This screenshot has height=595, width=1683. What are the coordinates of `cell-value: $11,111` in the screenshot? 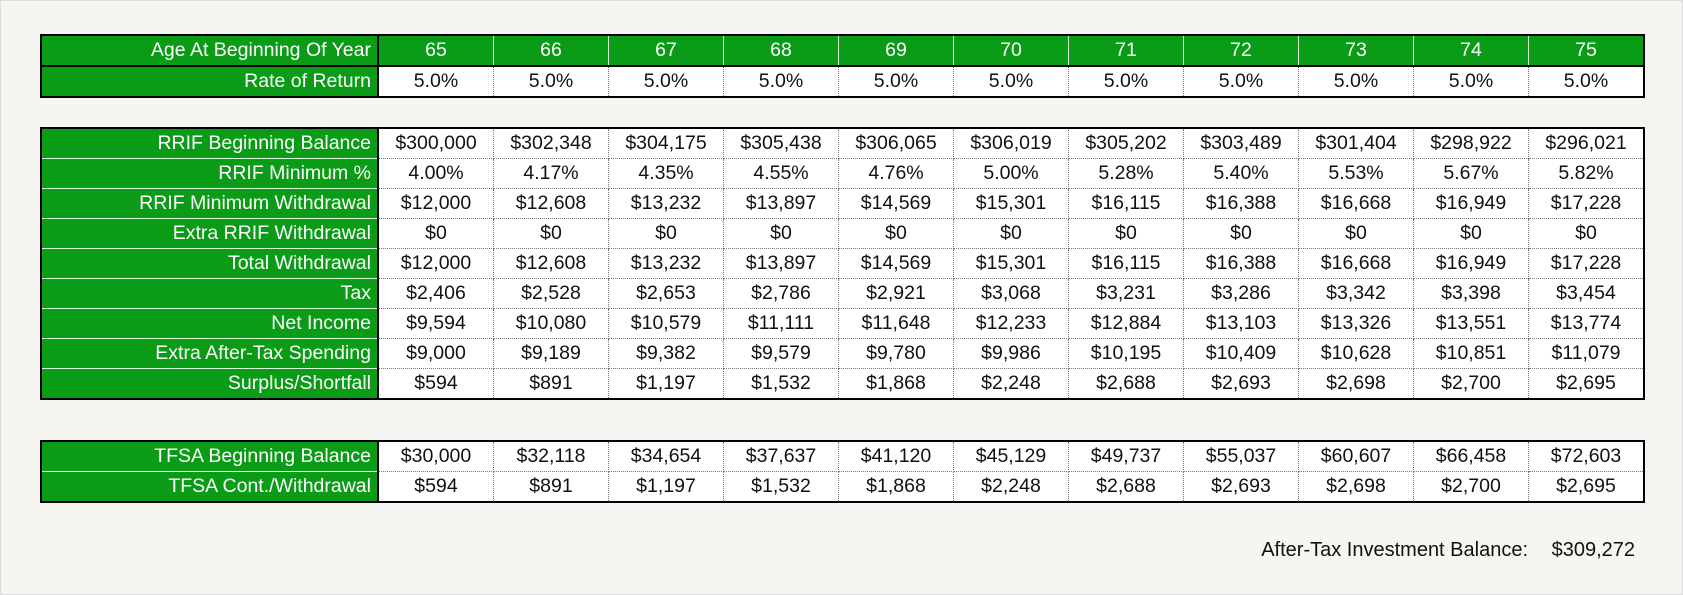 It's located at (781, 323).